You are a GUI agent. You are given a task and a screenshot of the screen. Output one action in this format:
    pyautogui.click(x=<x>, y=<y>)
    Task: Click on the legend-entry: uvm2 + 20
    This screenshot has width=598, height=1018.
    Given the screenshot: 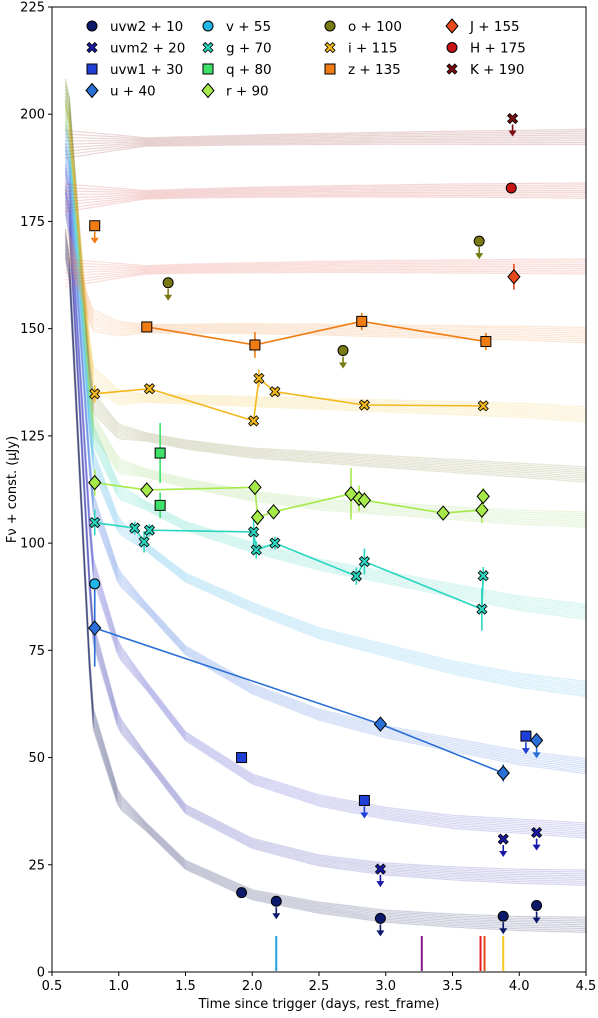 What is the action you would take?
    pyautogui.click(x=135, y=49)
    